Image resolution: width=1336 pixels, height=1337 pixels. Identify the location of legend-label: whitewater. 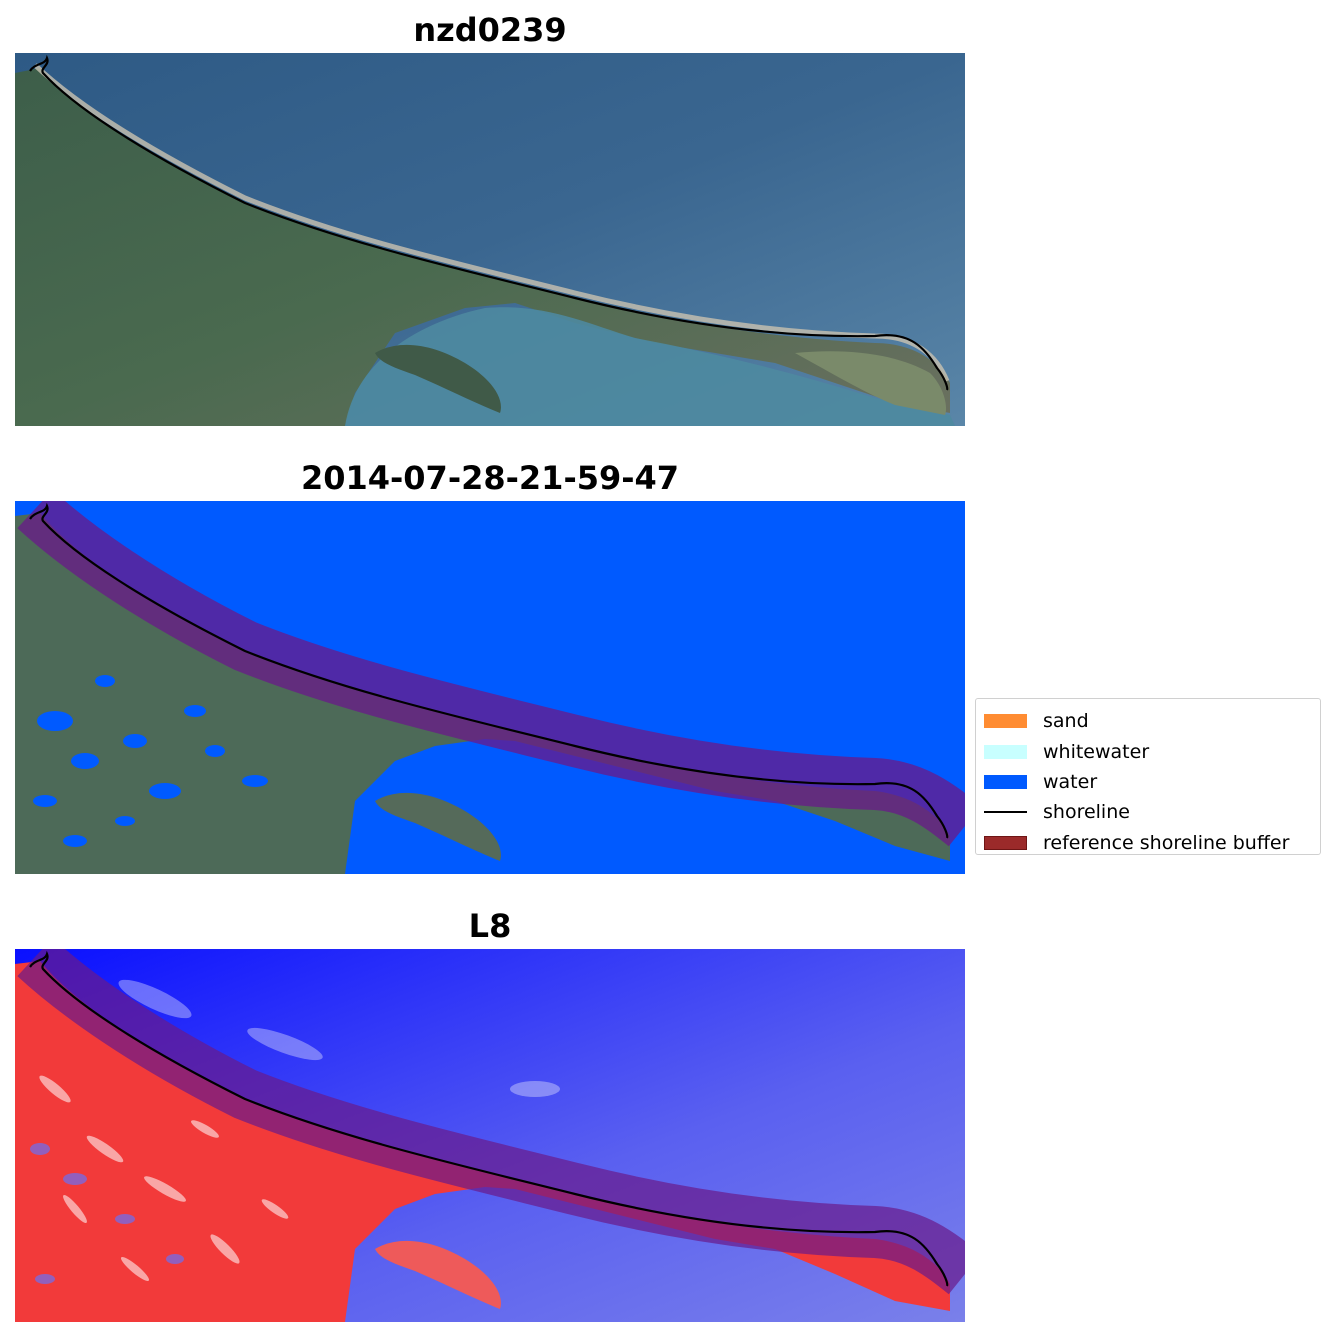
(1096, 751).